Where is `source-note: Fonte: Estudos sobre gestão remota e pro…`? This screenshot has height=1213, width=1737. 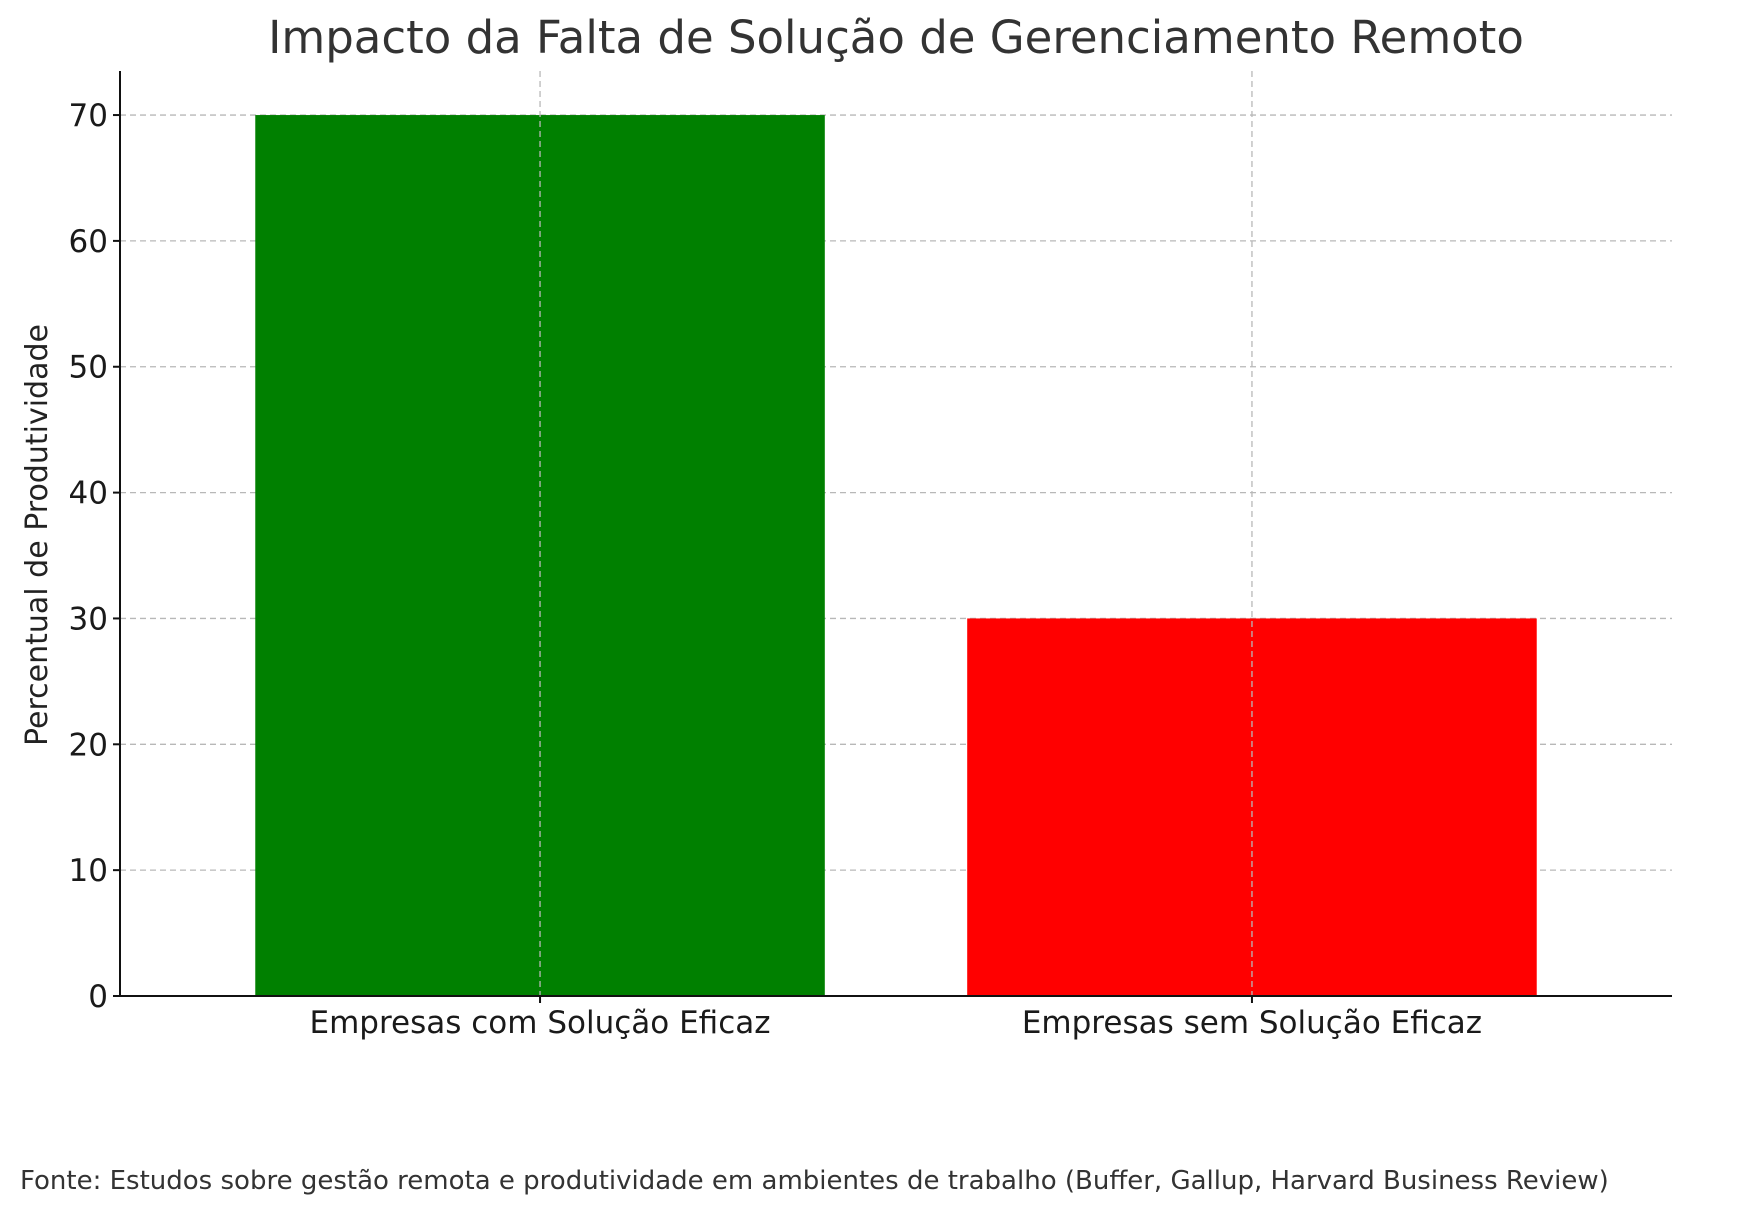
source-note: Fonte: Estudos sobre gestão remota e pro… is located at coordinates (814, 1181).